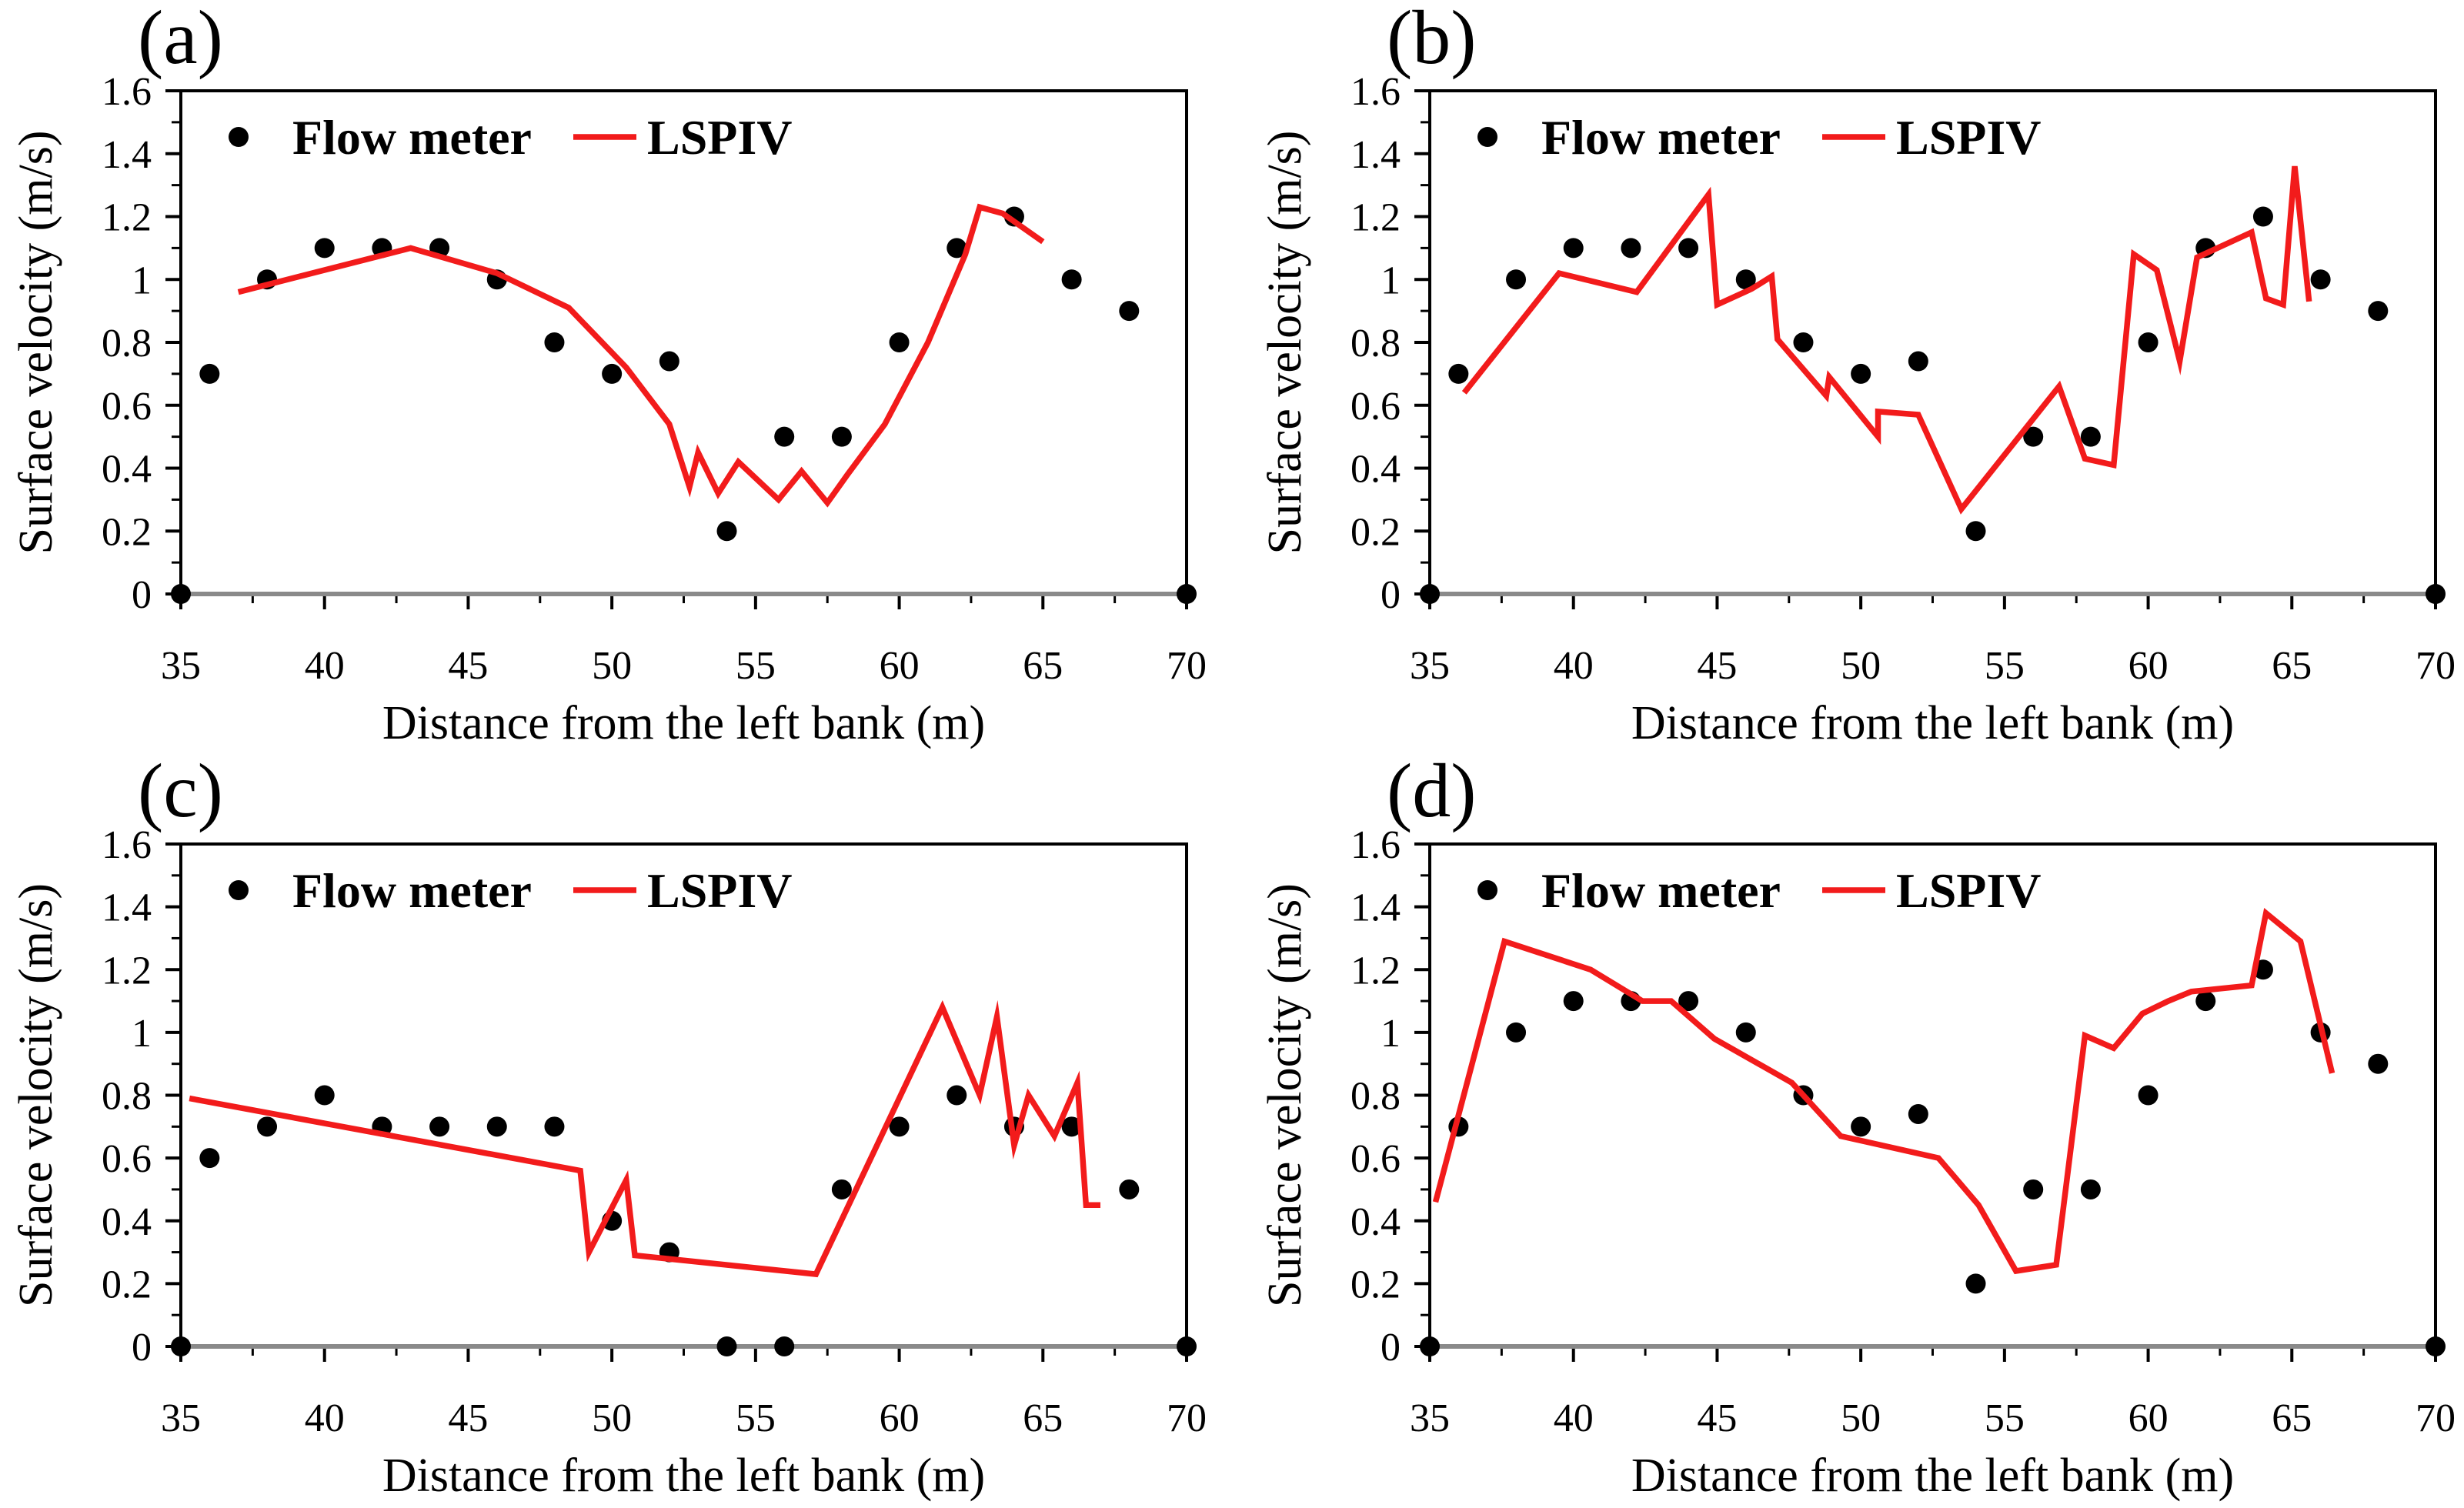 Image resolution: width=2464 pixels, height=1508 pixels. What do you see at coordinates (1432, 791) in the screenshot?
I see `panel-label: (d)` at bounding box center [1432, 791].